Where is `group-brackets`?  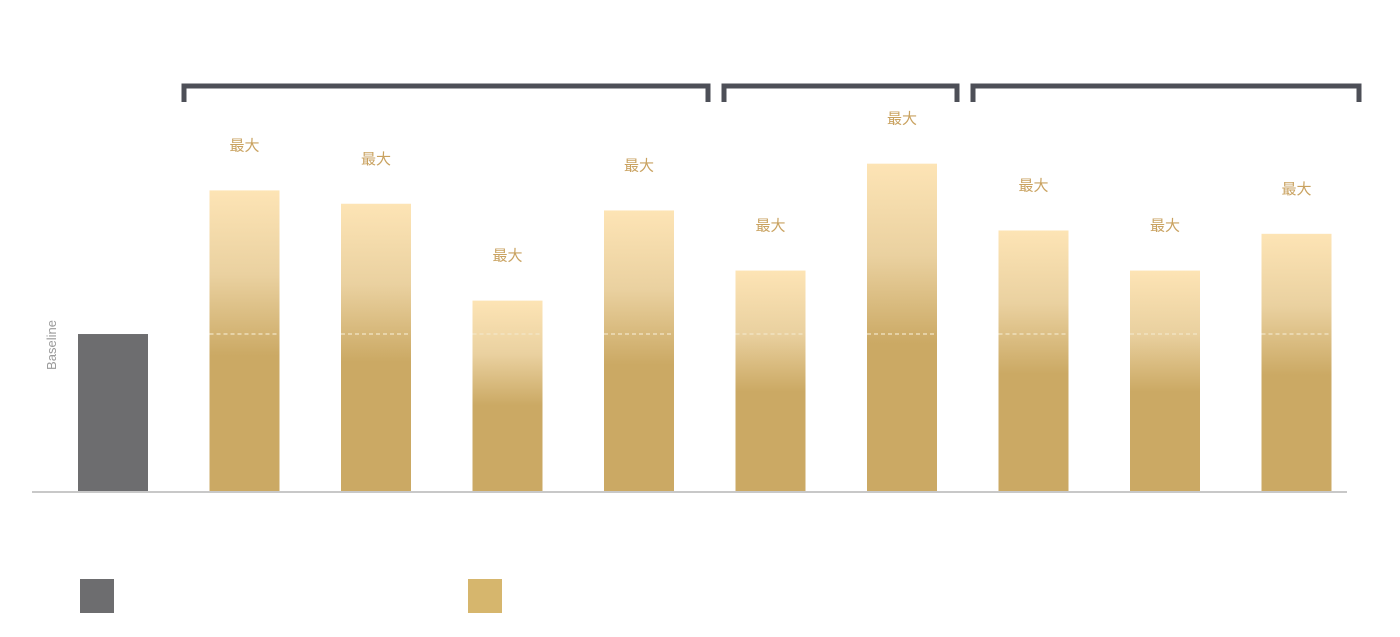
group-brackets is located at coordinates (771, 92).